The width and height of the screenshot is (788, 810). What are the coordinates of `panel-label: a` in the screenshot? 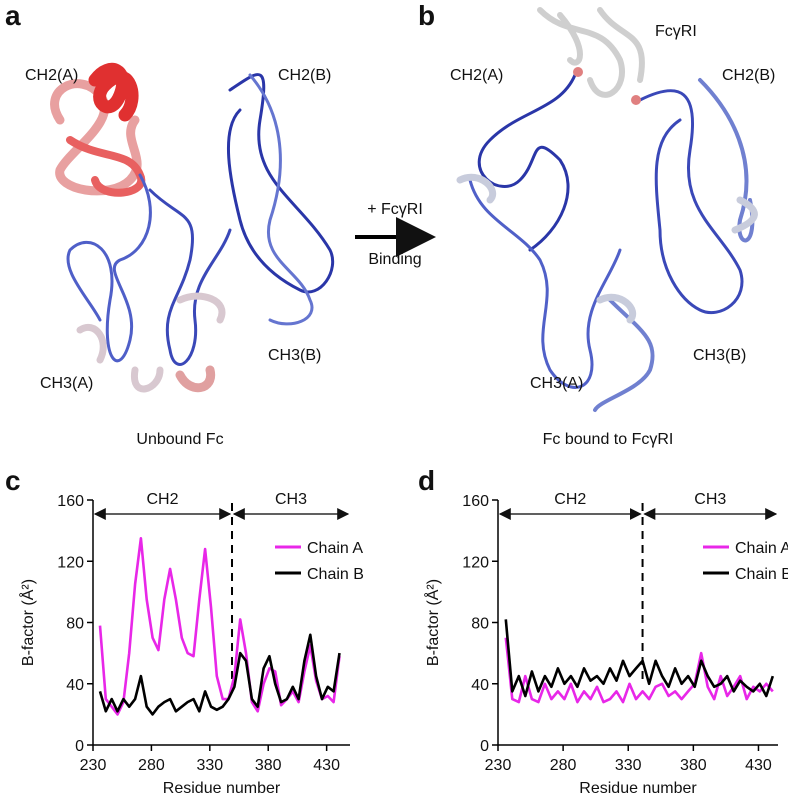 It's located at (13, 15).